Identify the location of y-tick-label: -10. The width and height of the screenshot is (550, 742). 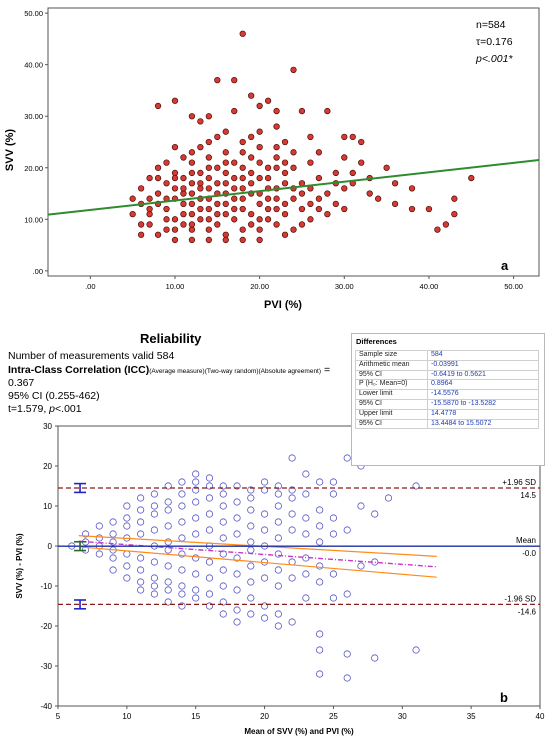
(46, 586).